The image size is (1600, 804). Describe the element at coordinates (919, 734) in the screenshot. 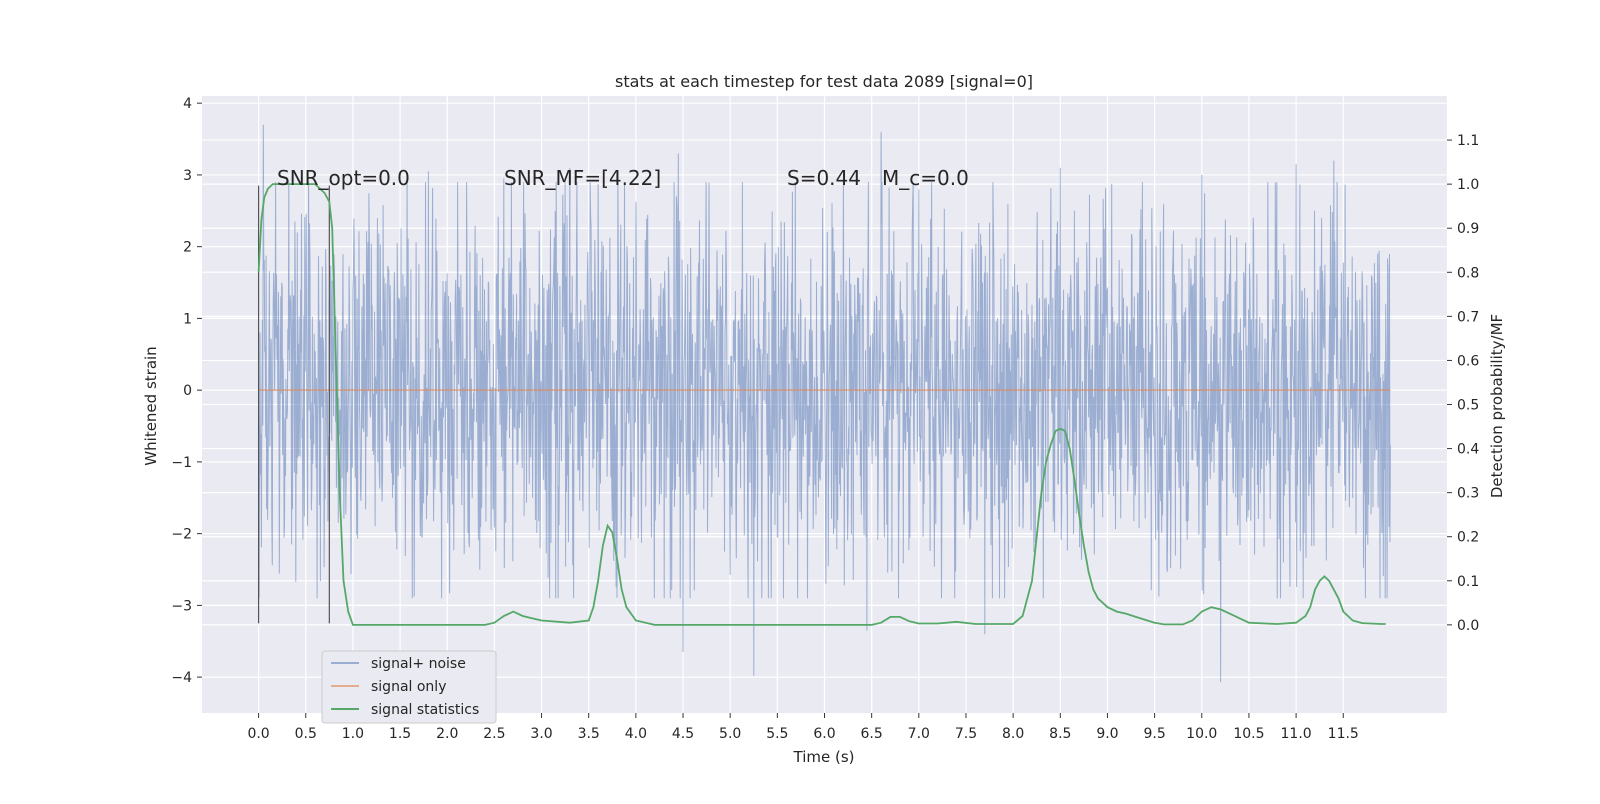

I see `x-tick-label: 7.0` at that location.